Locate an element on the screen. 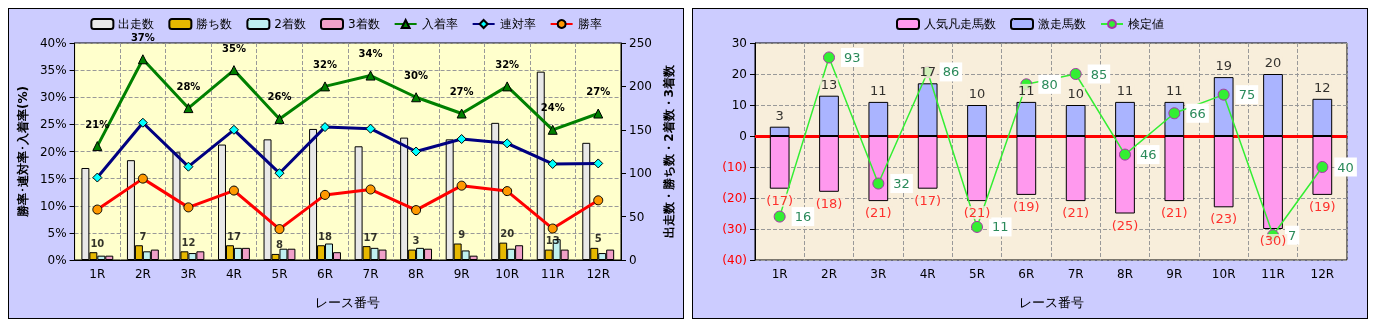  data-label: 46 is located at coordinates (1148, 155).